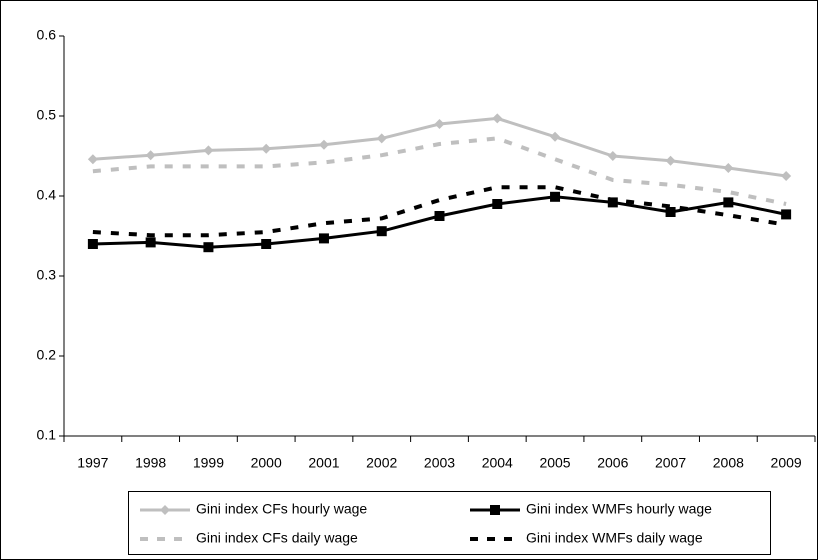 The height and width of the screenshot is (560, 818). I want to click on y-tick-label: 0.6, so click(47, 35).